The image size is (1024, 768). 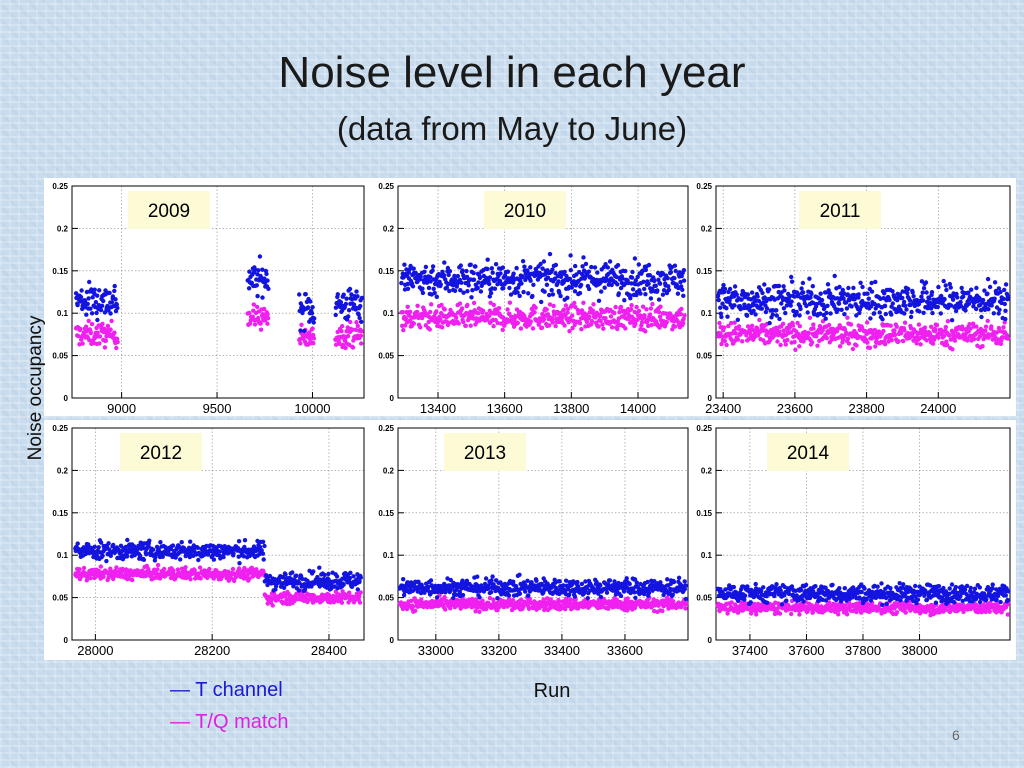 I want to click on y-tick-label: 0.15, so click(x=704, y=513).